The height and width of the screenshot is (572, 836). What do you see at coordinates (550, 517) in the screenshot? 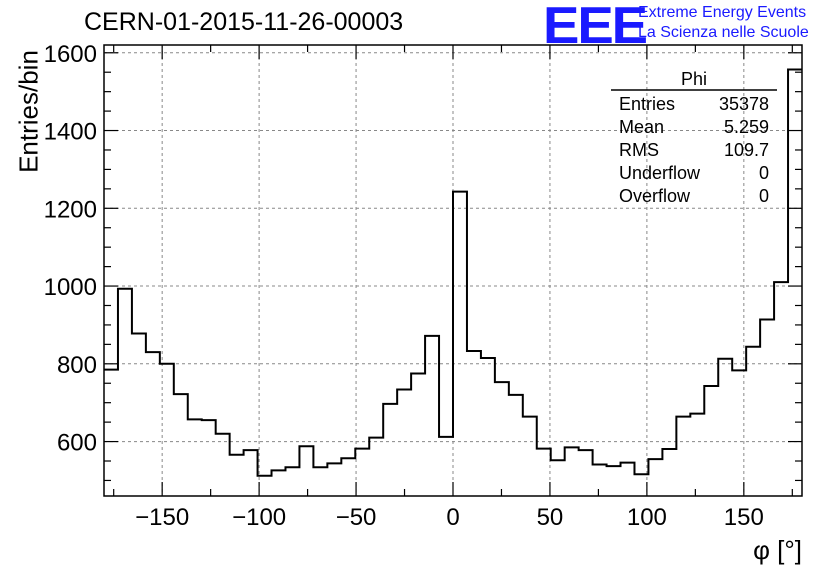
I see `x-tick-label-4: 50` at bounding box center [550, 517].